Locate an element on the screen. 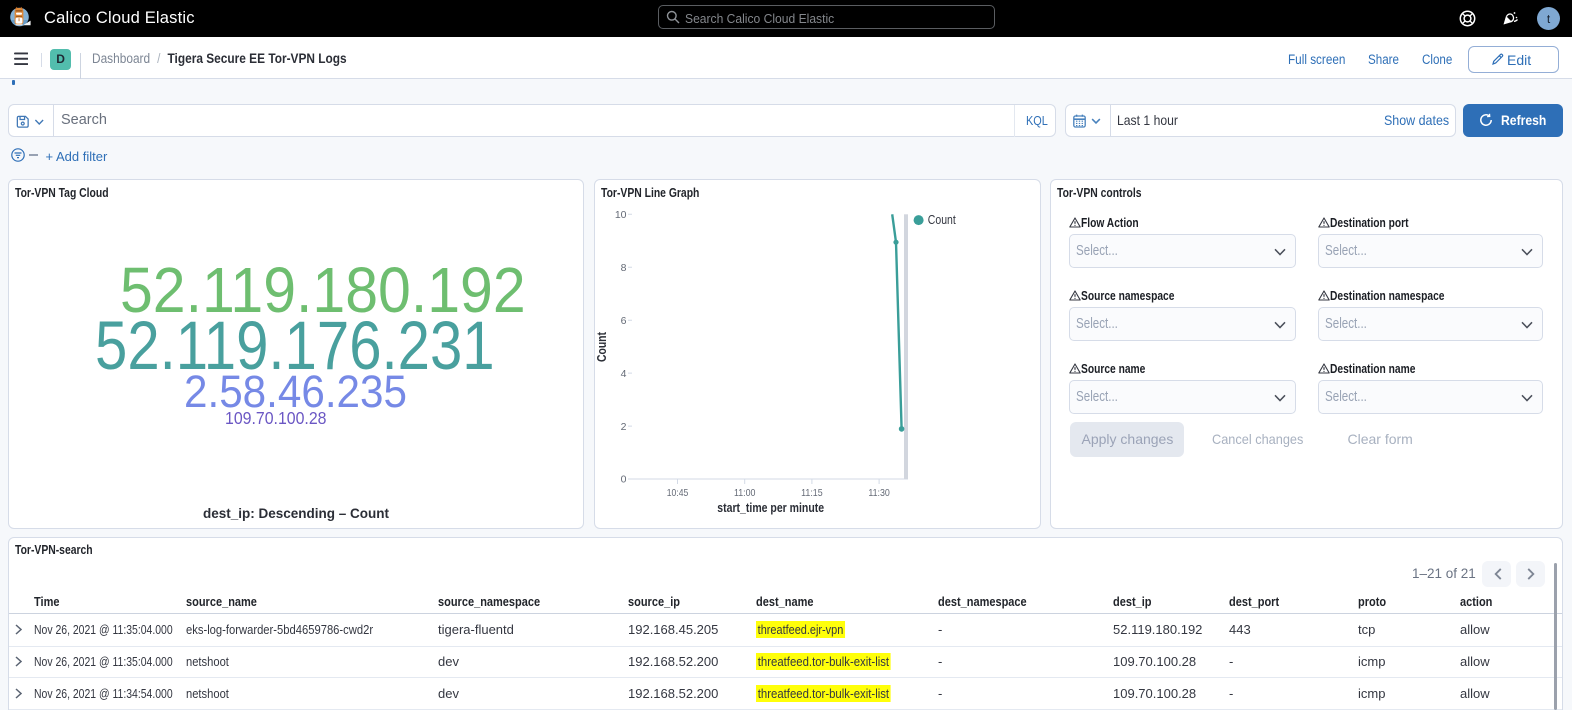  svg-text: 10 is located at coordinates (621, 215).